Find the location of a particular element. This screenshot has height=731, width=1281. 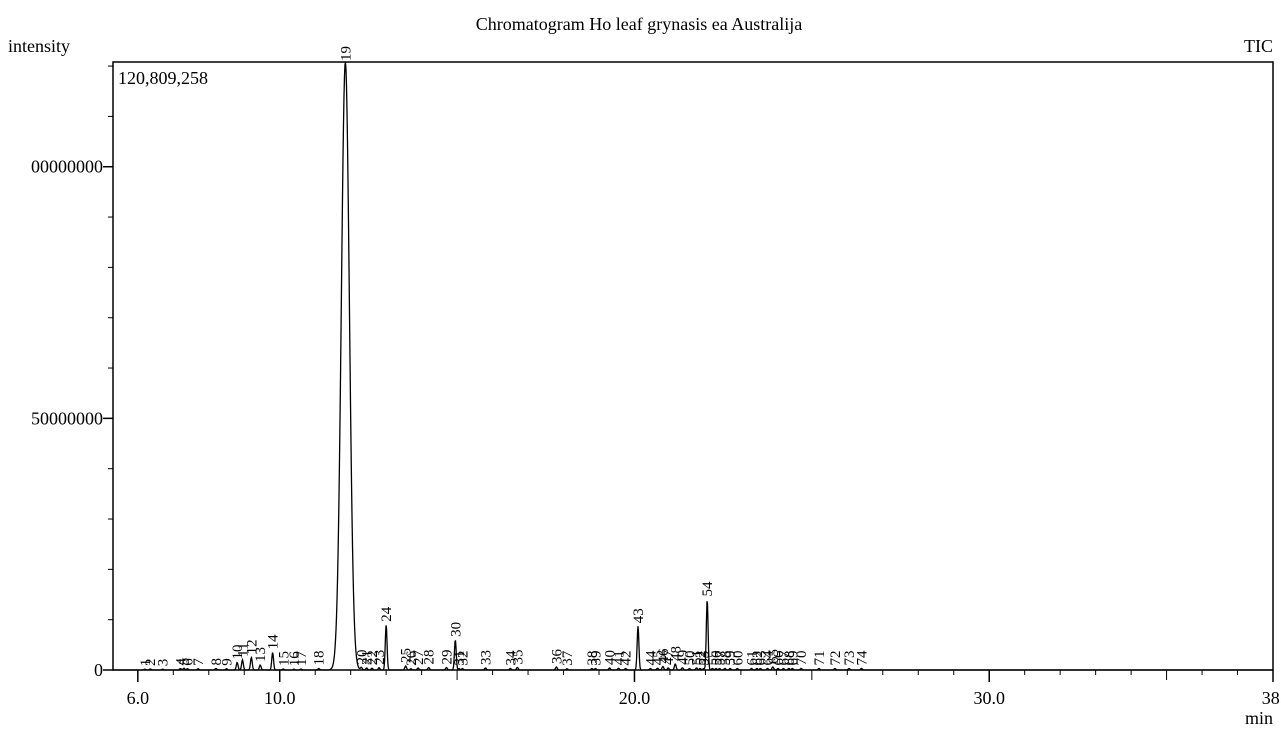

peak-label: 12 is located at coordinates (252, 646).